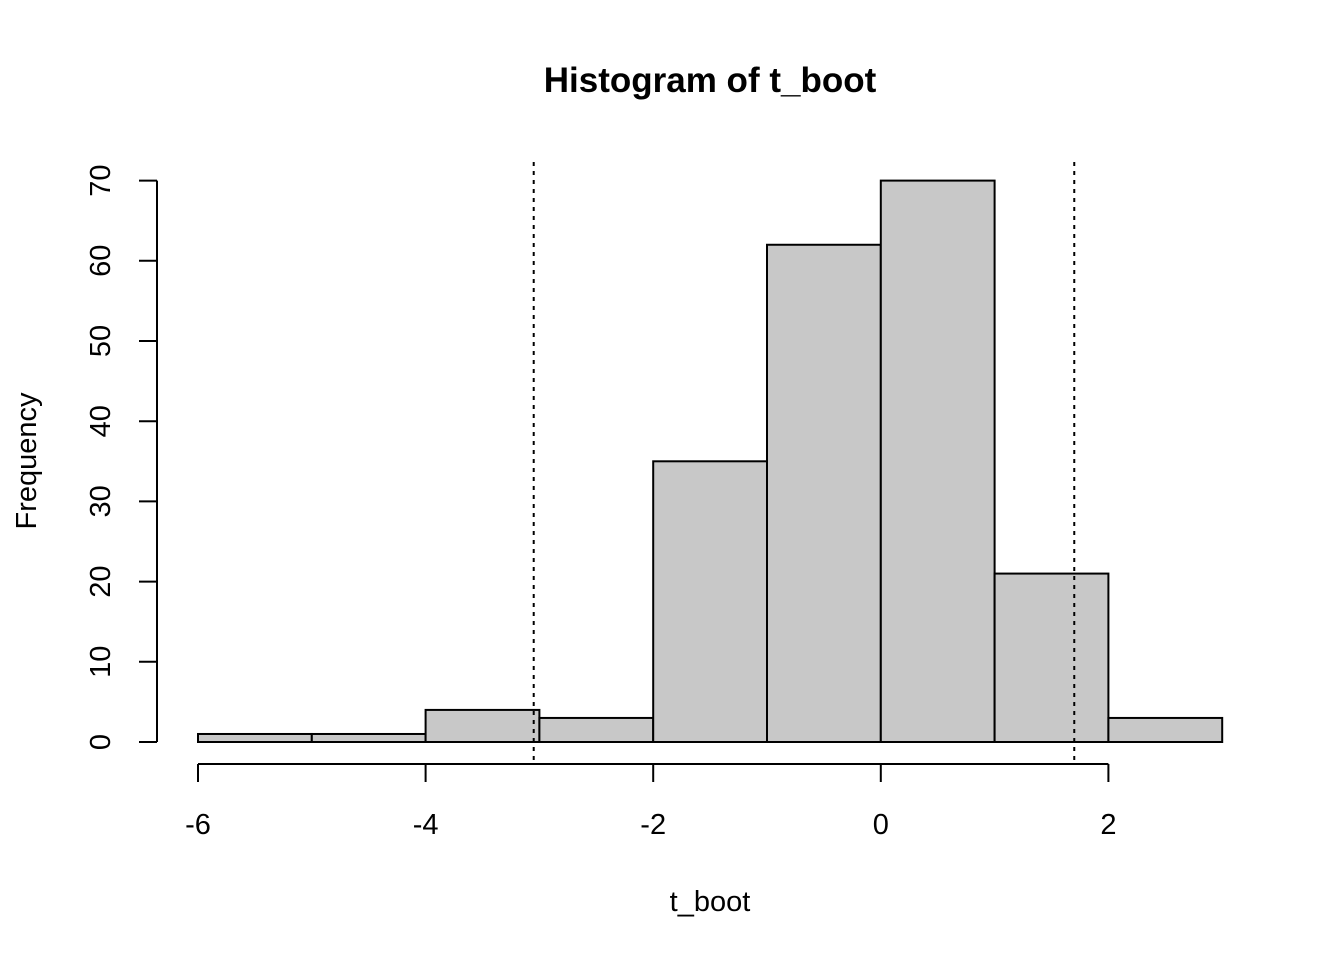  What do you see at coordinates (101, 662) in the screenshot?
I see `y-tick-label-1: 10` at bounding box center [101, 662].